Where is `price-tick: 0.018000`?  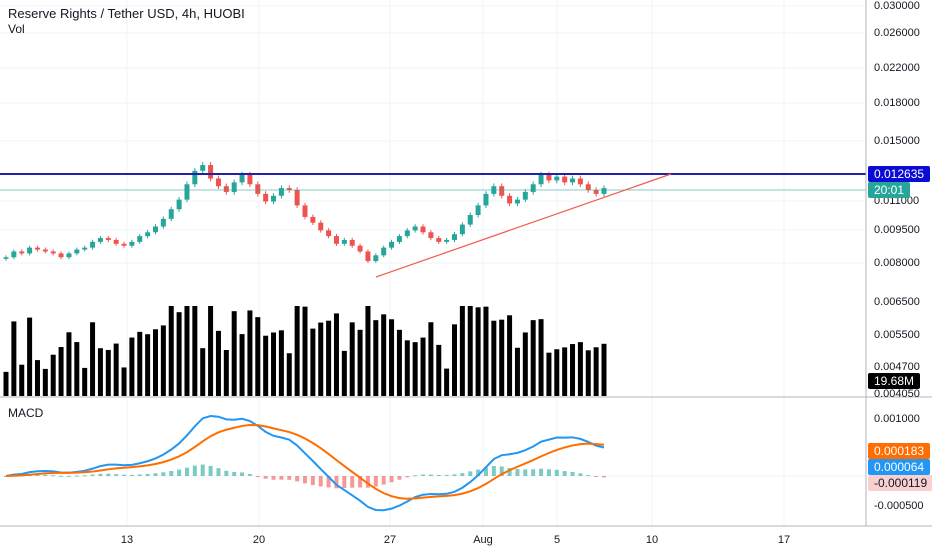
price-tick: 0.018000 is located at coordinates (897, 103).